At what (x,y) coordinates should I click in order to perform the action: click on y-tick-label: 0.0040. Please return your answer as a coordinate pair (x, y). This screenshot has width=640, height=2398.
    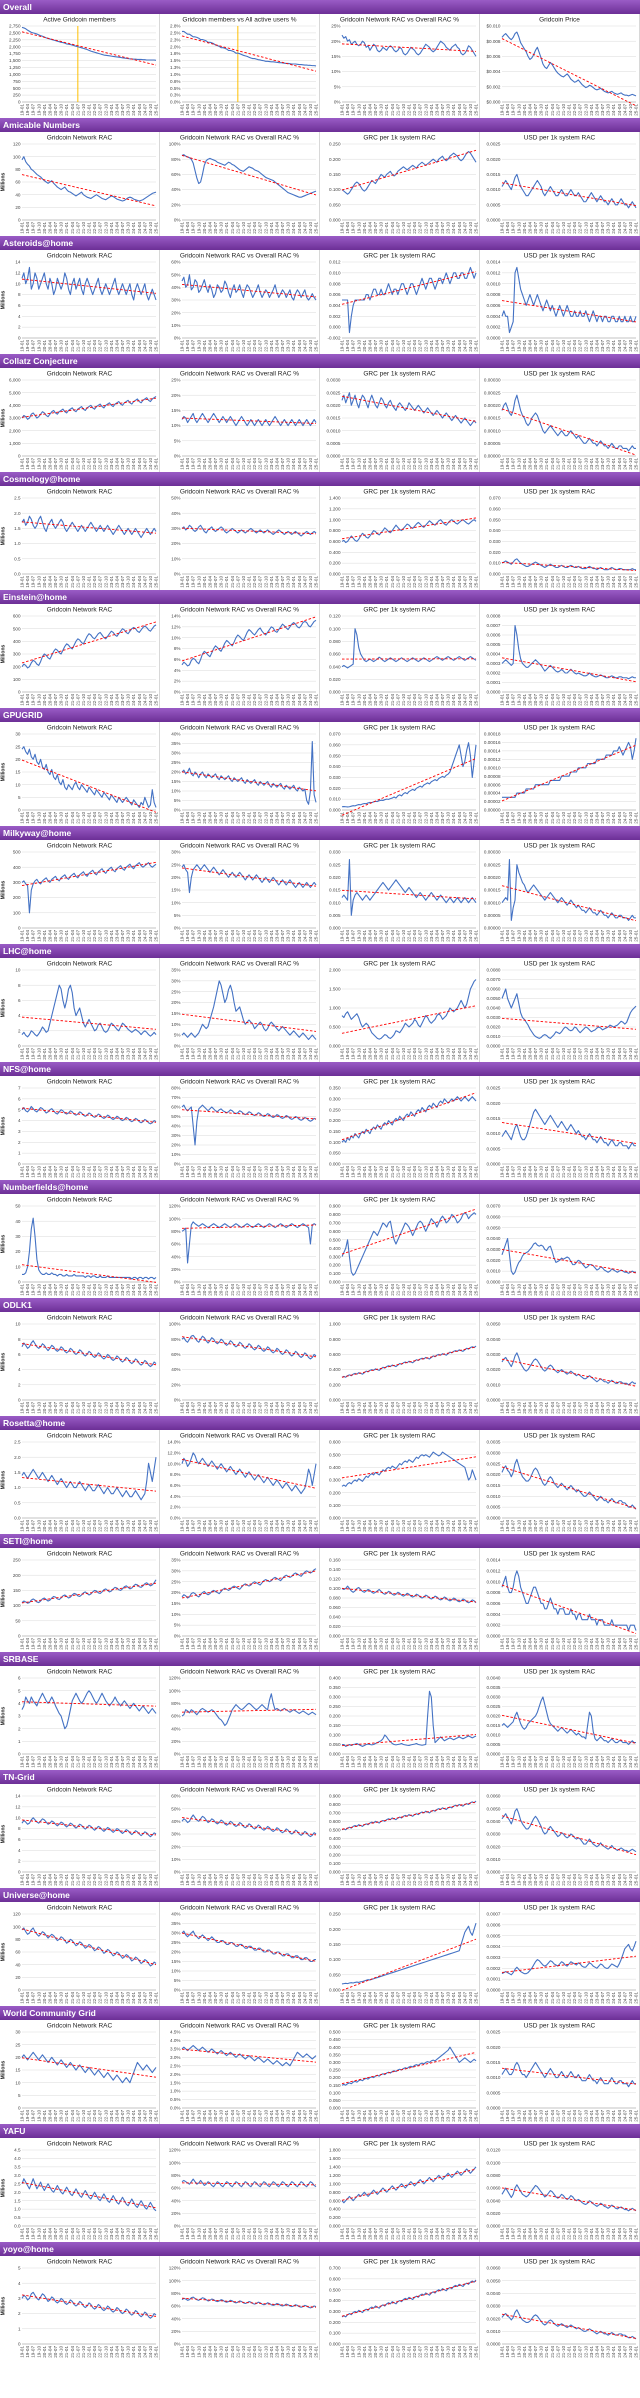
    Looking at the image, I should click on (493, 1008).